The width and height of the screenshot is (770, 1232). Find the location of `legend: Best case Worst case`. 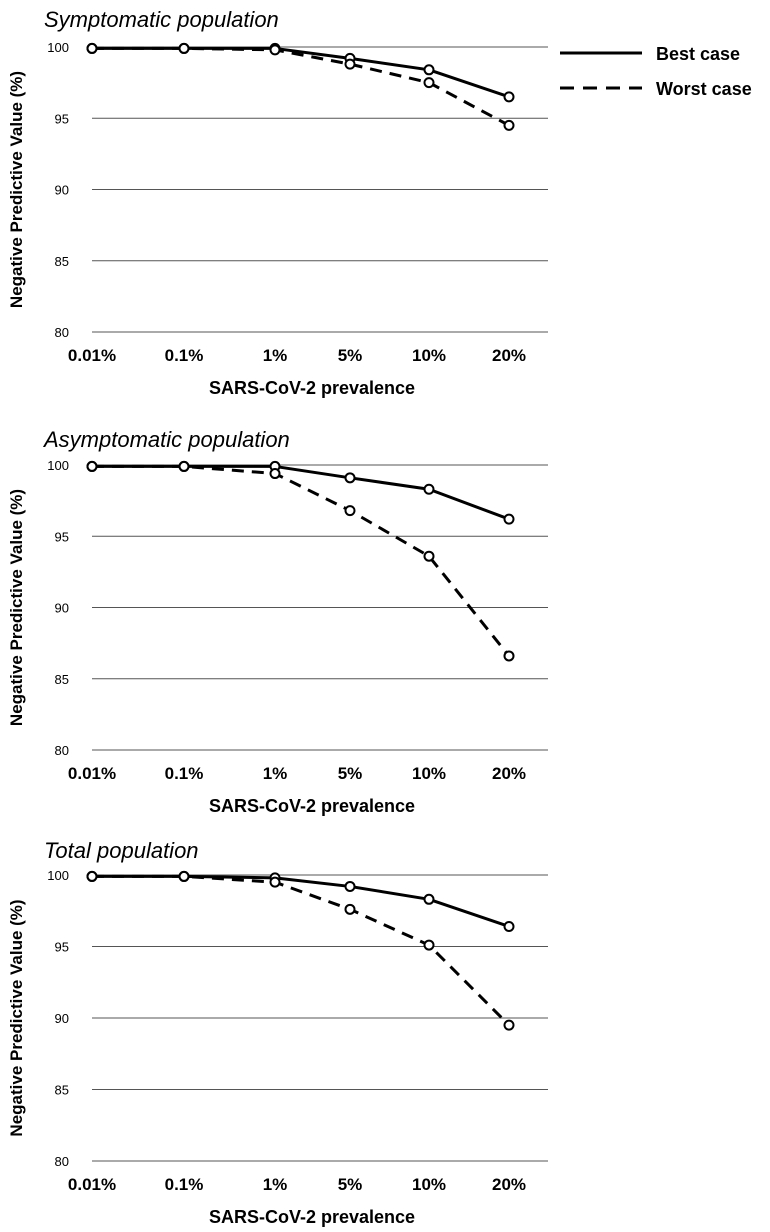

legend: Best case Worst case is located at coordinates (656, 71).